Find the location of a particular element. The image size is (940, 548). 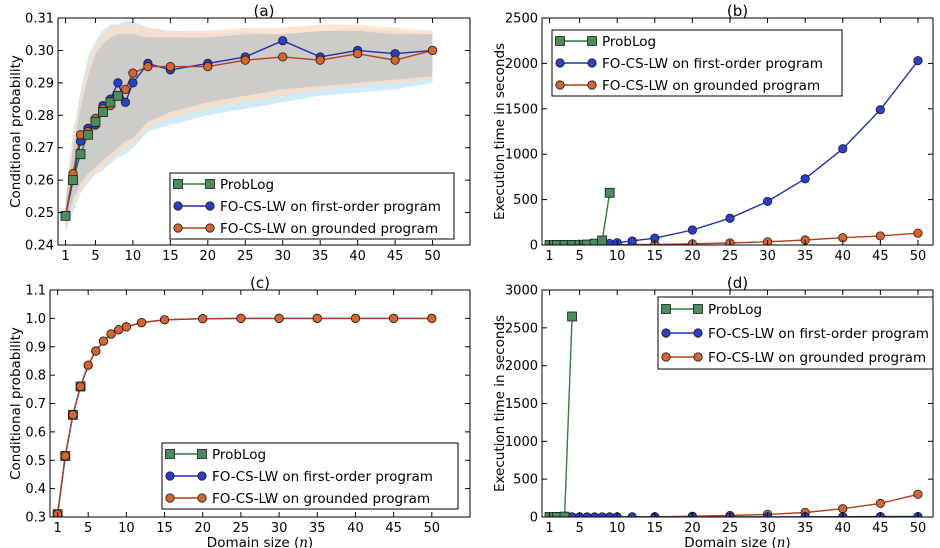

x-tick-label-c-8: 40 is located at coordinates (355, 528).